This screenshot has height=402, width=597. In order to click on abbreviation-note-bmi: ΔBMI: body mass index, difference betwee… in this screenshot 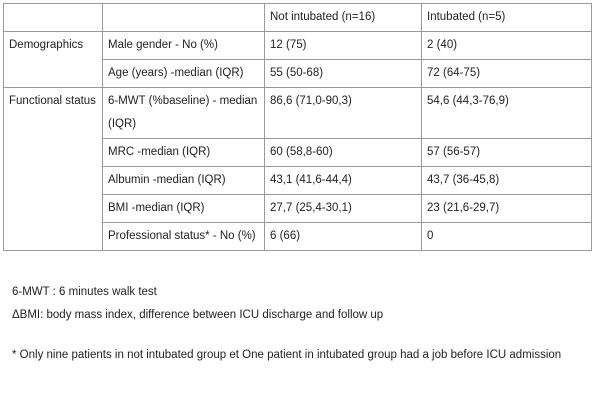, I will do `click(198, 315)`.